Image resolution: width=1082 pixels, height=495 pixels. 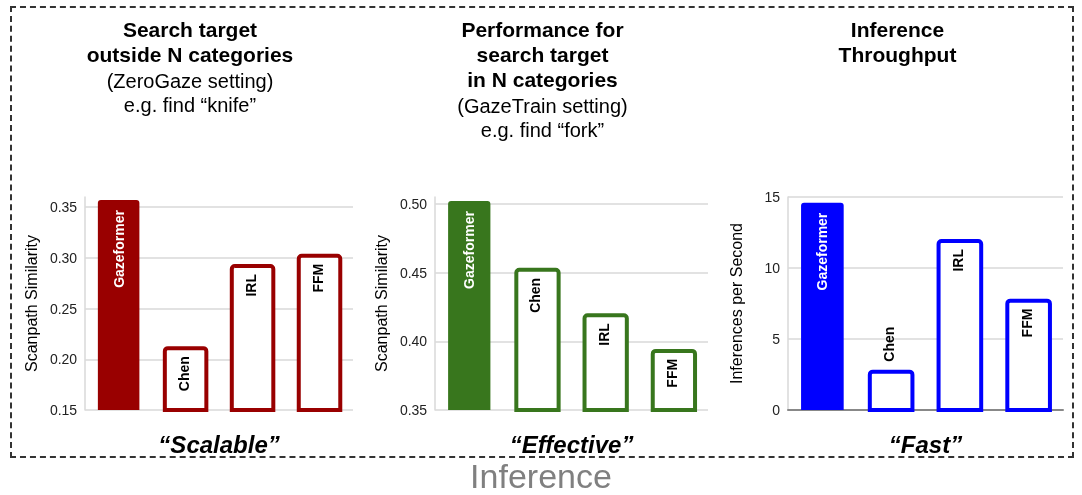 I want to click on chart-title: Performance for search target in N categories, so click(x=542, y=54).